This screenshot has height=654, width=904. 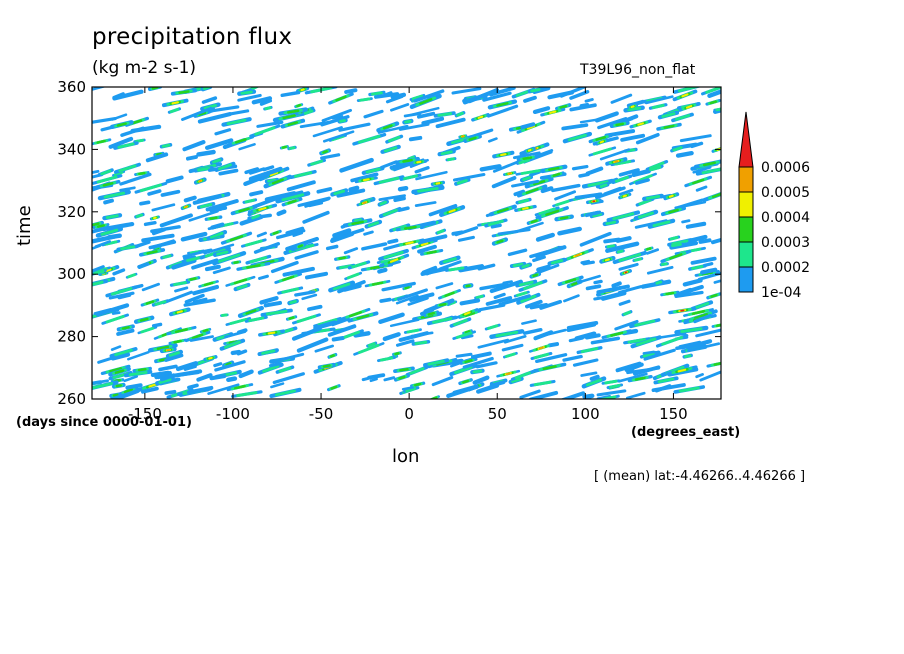 What do you see at coordinates (785, 193) in the screenshot?
I see `colorbar-label: 0.0005` at bounding box center [785, 193].